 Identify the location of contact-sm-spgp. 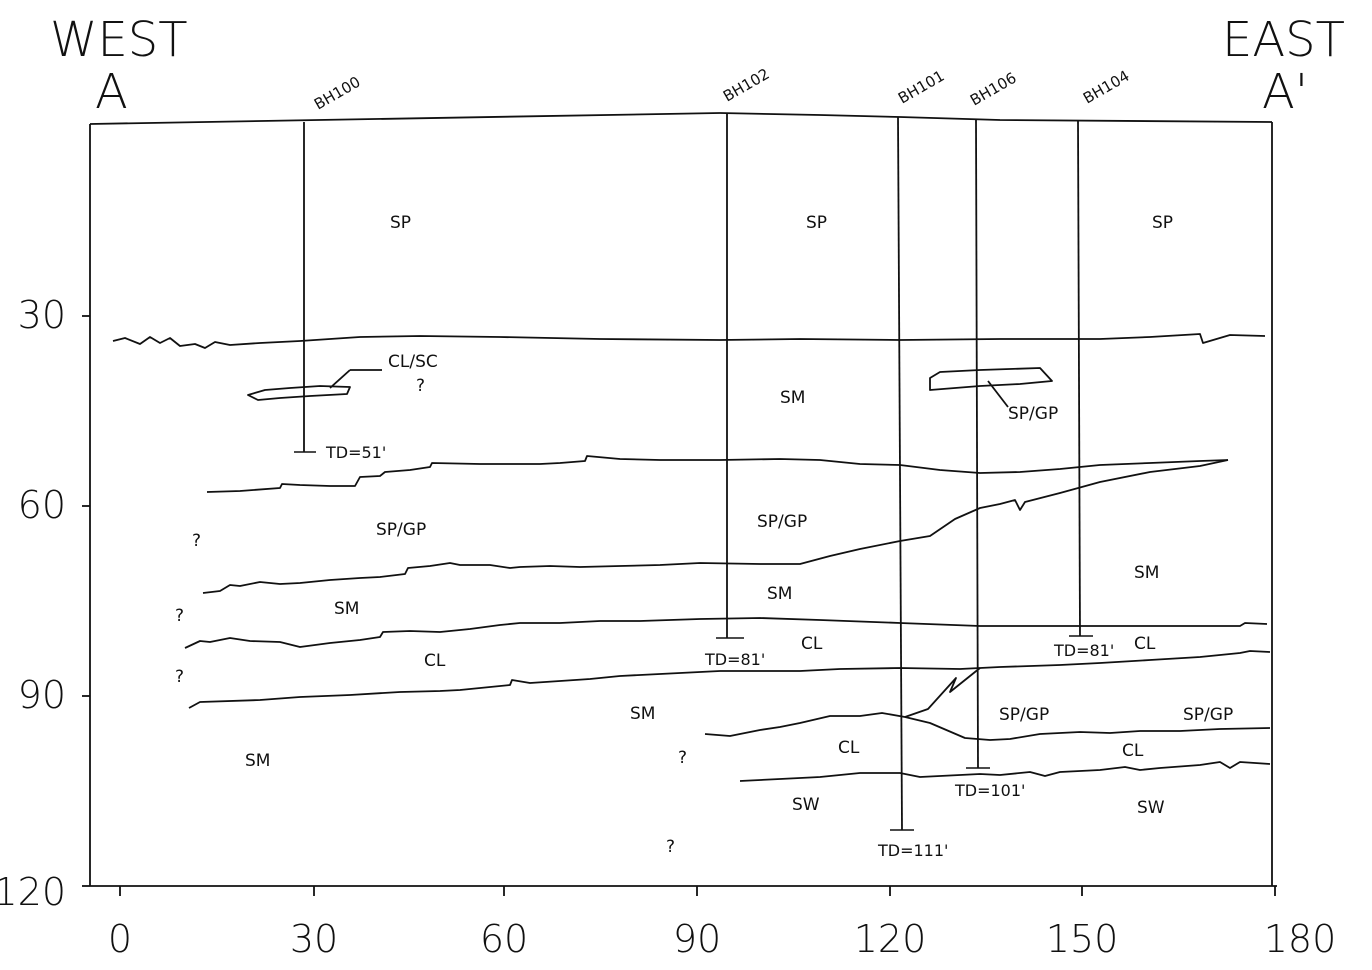
(717, 474).